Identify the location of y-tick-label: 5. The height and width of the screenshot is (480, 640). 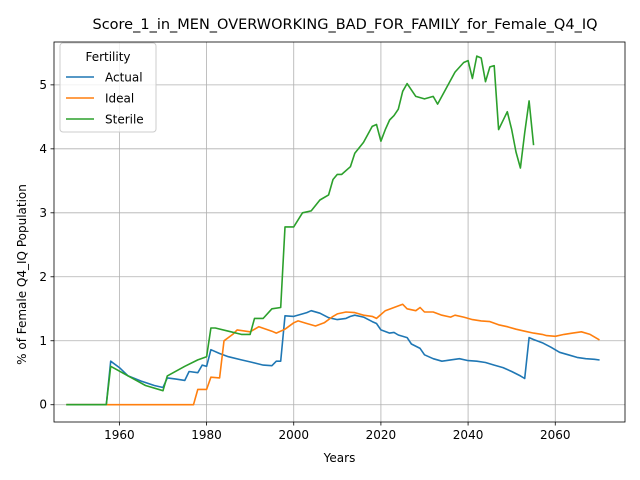
(43, 85).